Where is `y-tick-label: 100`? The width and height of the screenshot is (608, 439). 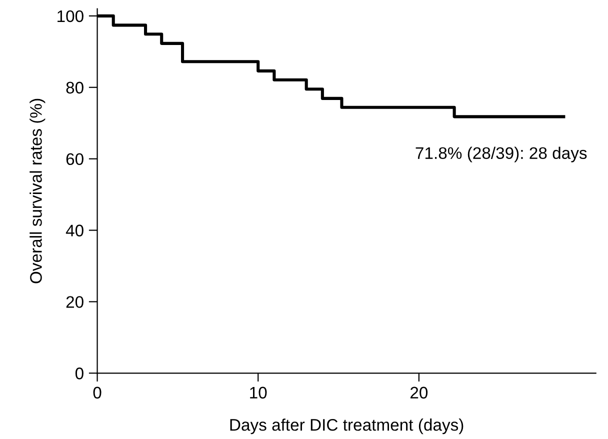
y-tick-label: 100 is located at coordinates (71, 16).